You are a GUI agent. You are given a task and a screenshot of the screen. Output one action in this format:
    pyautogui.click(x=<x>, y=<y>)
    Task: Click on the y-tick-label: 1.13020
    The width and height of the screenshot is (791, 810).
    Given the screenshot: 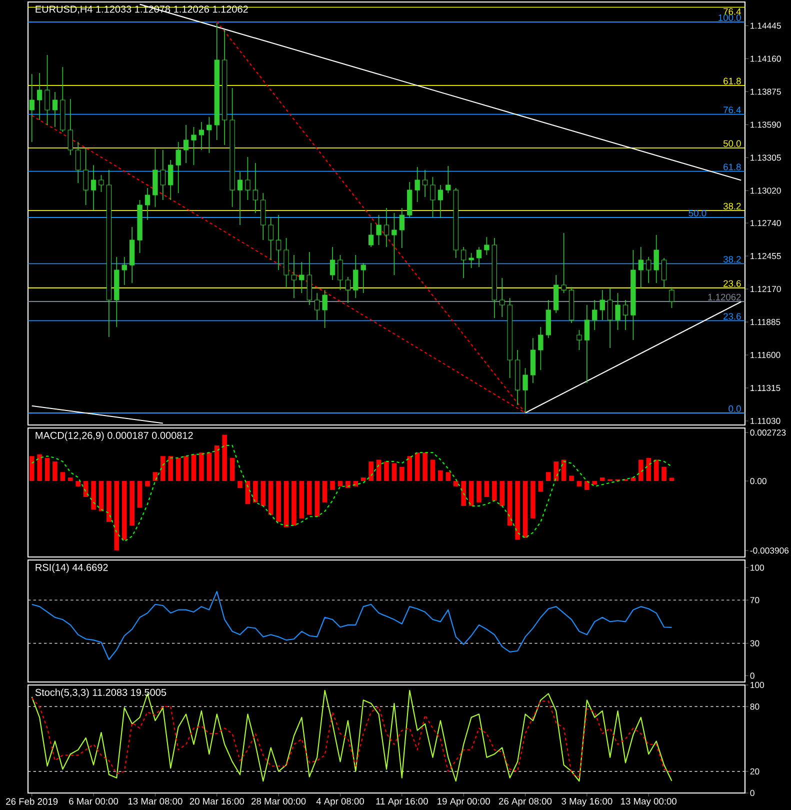 What is the action you would take?
    pyautogui.click(x=765, y=191)
    